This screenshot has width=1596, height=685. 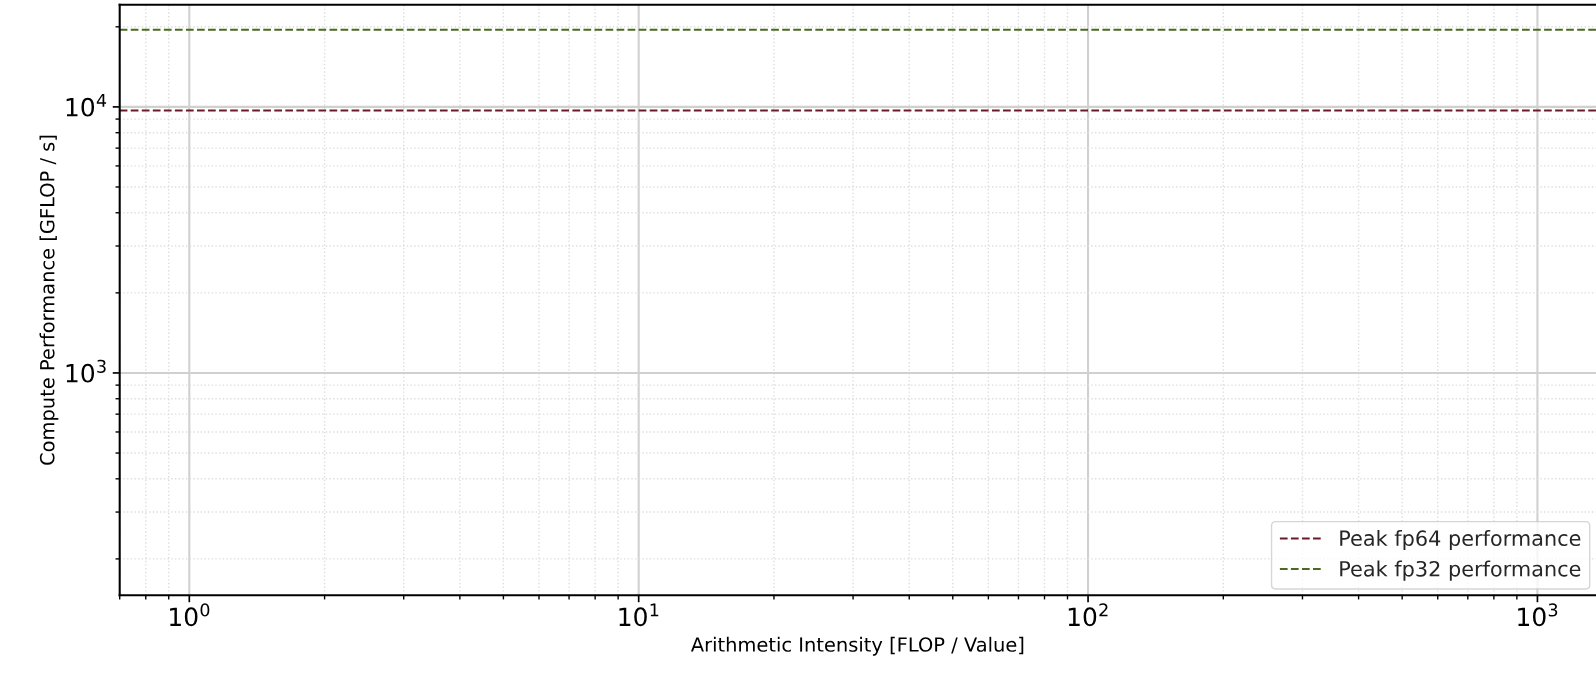 What do you see at coordinates (86, 105) in the screenshot?
I see `y-tick-label: 10$^{4}$` at bounding box center [86, 105].